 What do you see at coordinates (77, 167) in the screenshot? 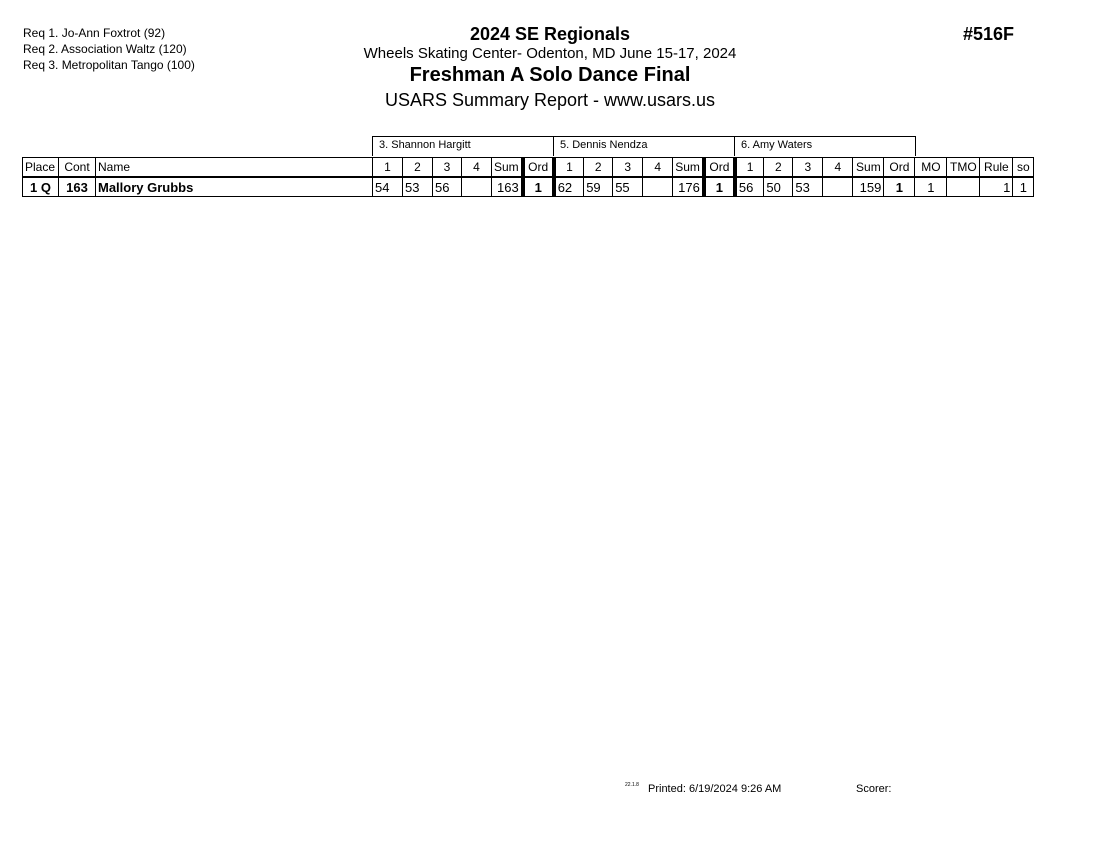
I see `col-cont: Cont` at bounding box center [77, 167].